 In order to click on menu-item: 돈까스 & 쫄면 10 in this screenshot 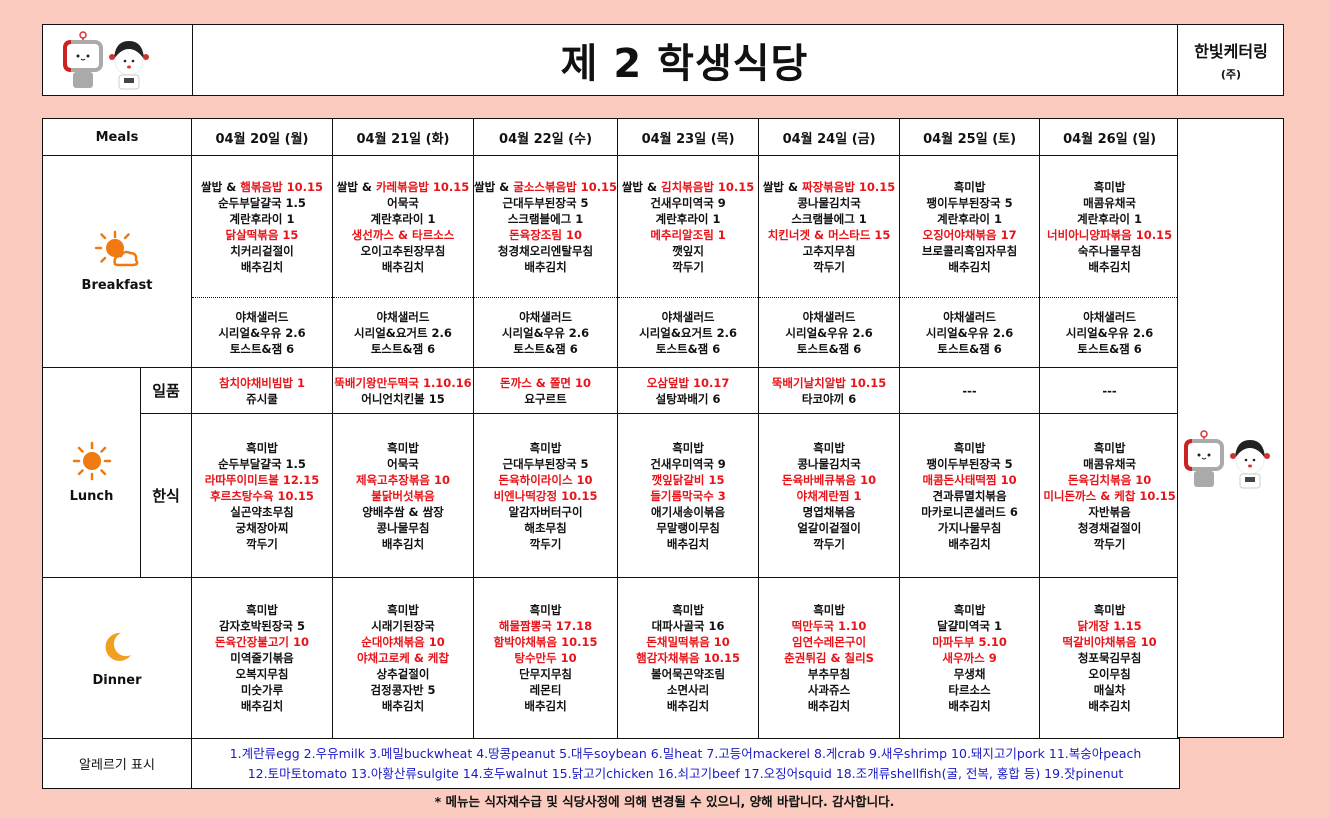, I will do `click(545, 383)`.